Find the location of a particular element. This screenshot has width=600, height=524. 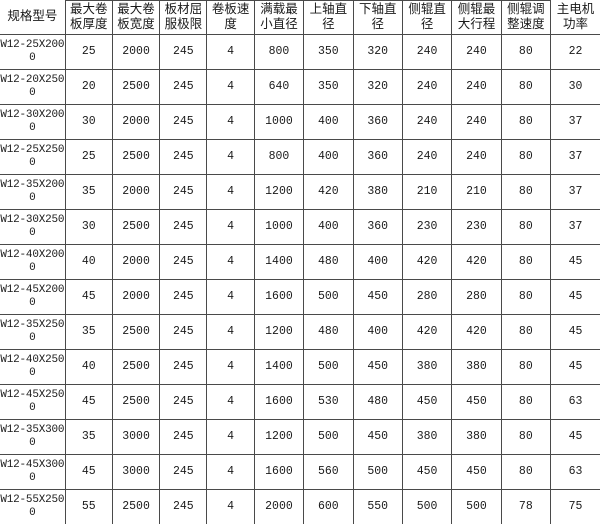

cell-value: 1200 is located at coordinates (279, 436).